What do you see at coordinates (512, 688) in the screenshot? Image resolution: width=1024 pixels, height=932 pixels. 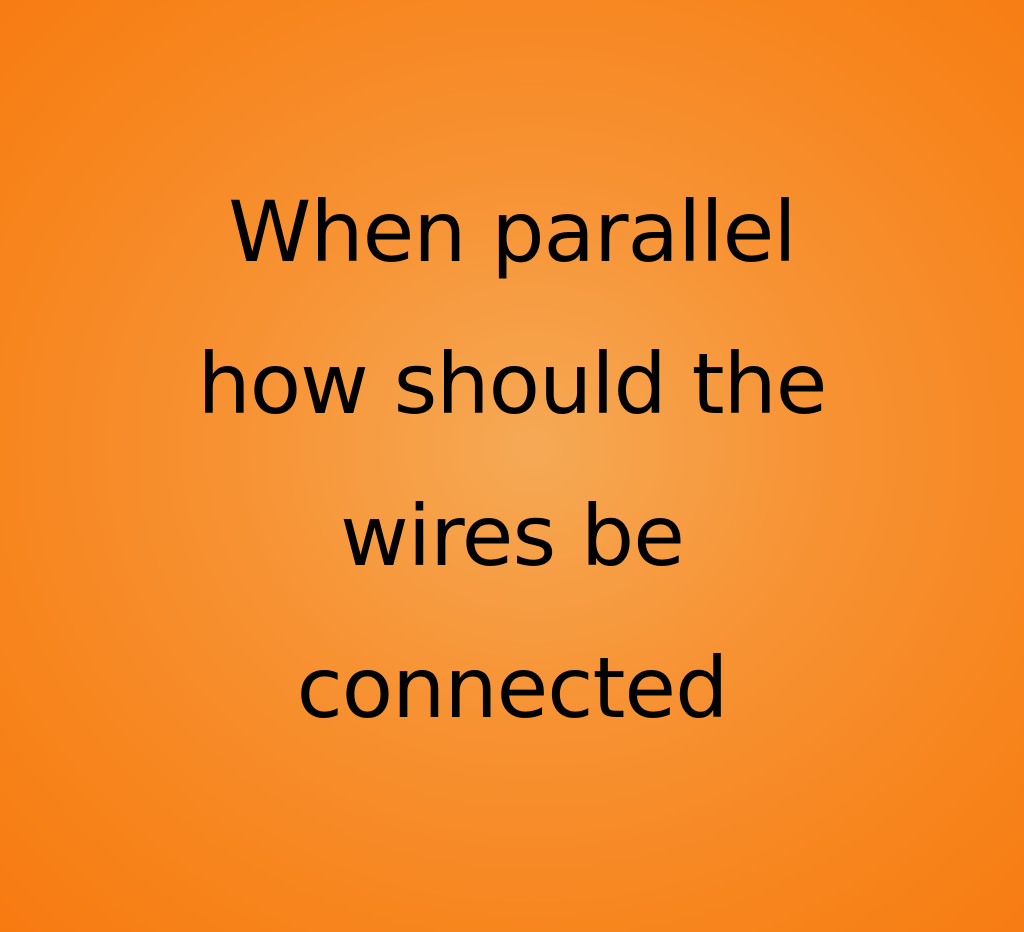 I see `headline-line-4: connected` at bounding box center [512, 688].